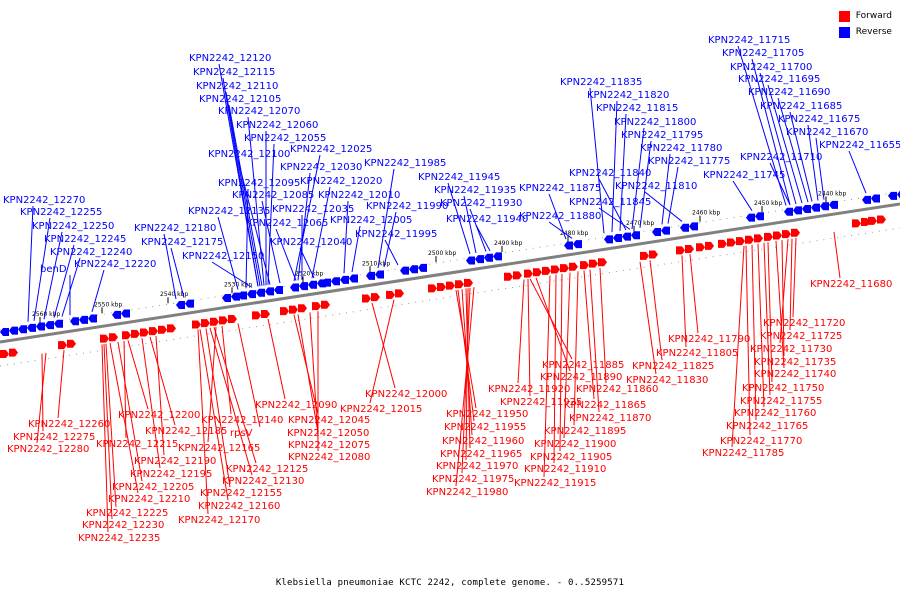 The image size is (900, 600). What do you see at coordinates (865, 24) in the screenshot?
I see `legend: Forward Reverse` at bounding box center [865, 24].